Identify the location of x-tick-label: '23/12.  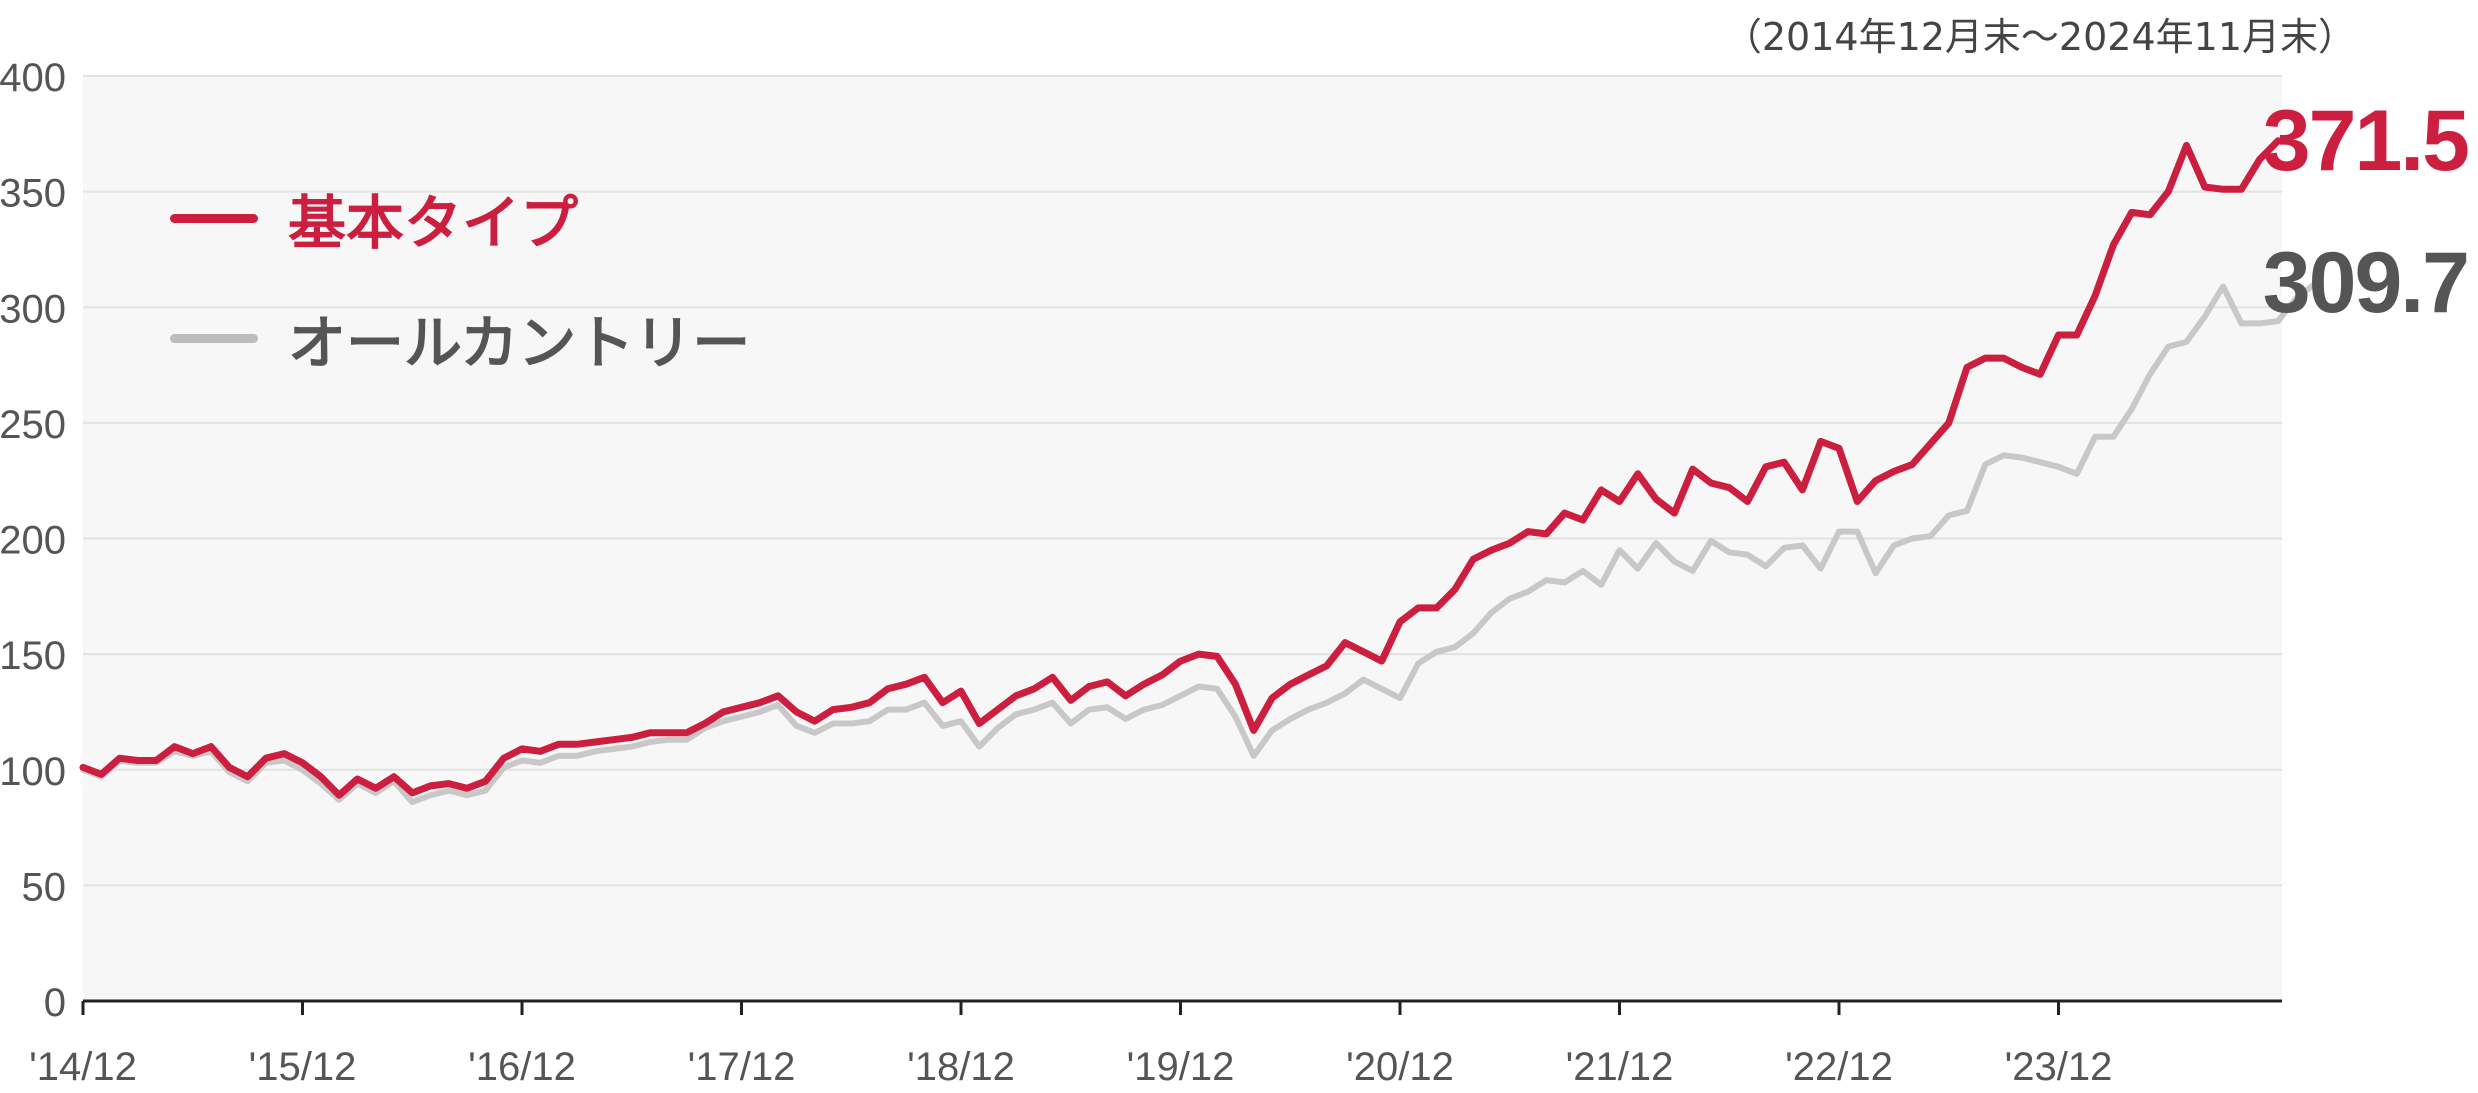
(2059, 1067).